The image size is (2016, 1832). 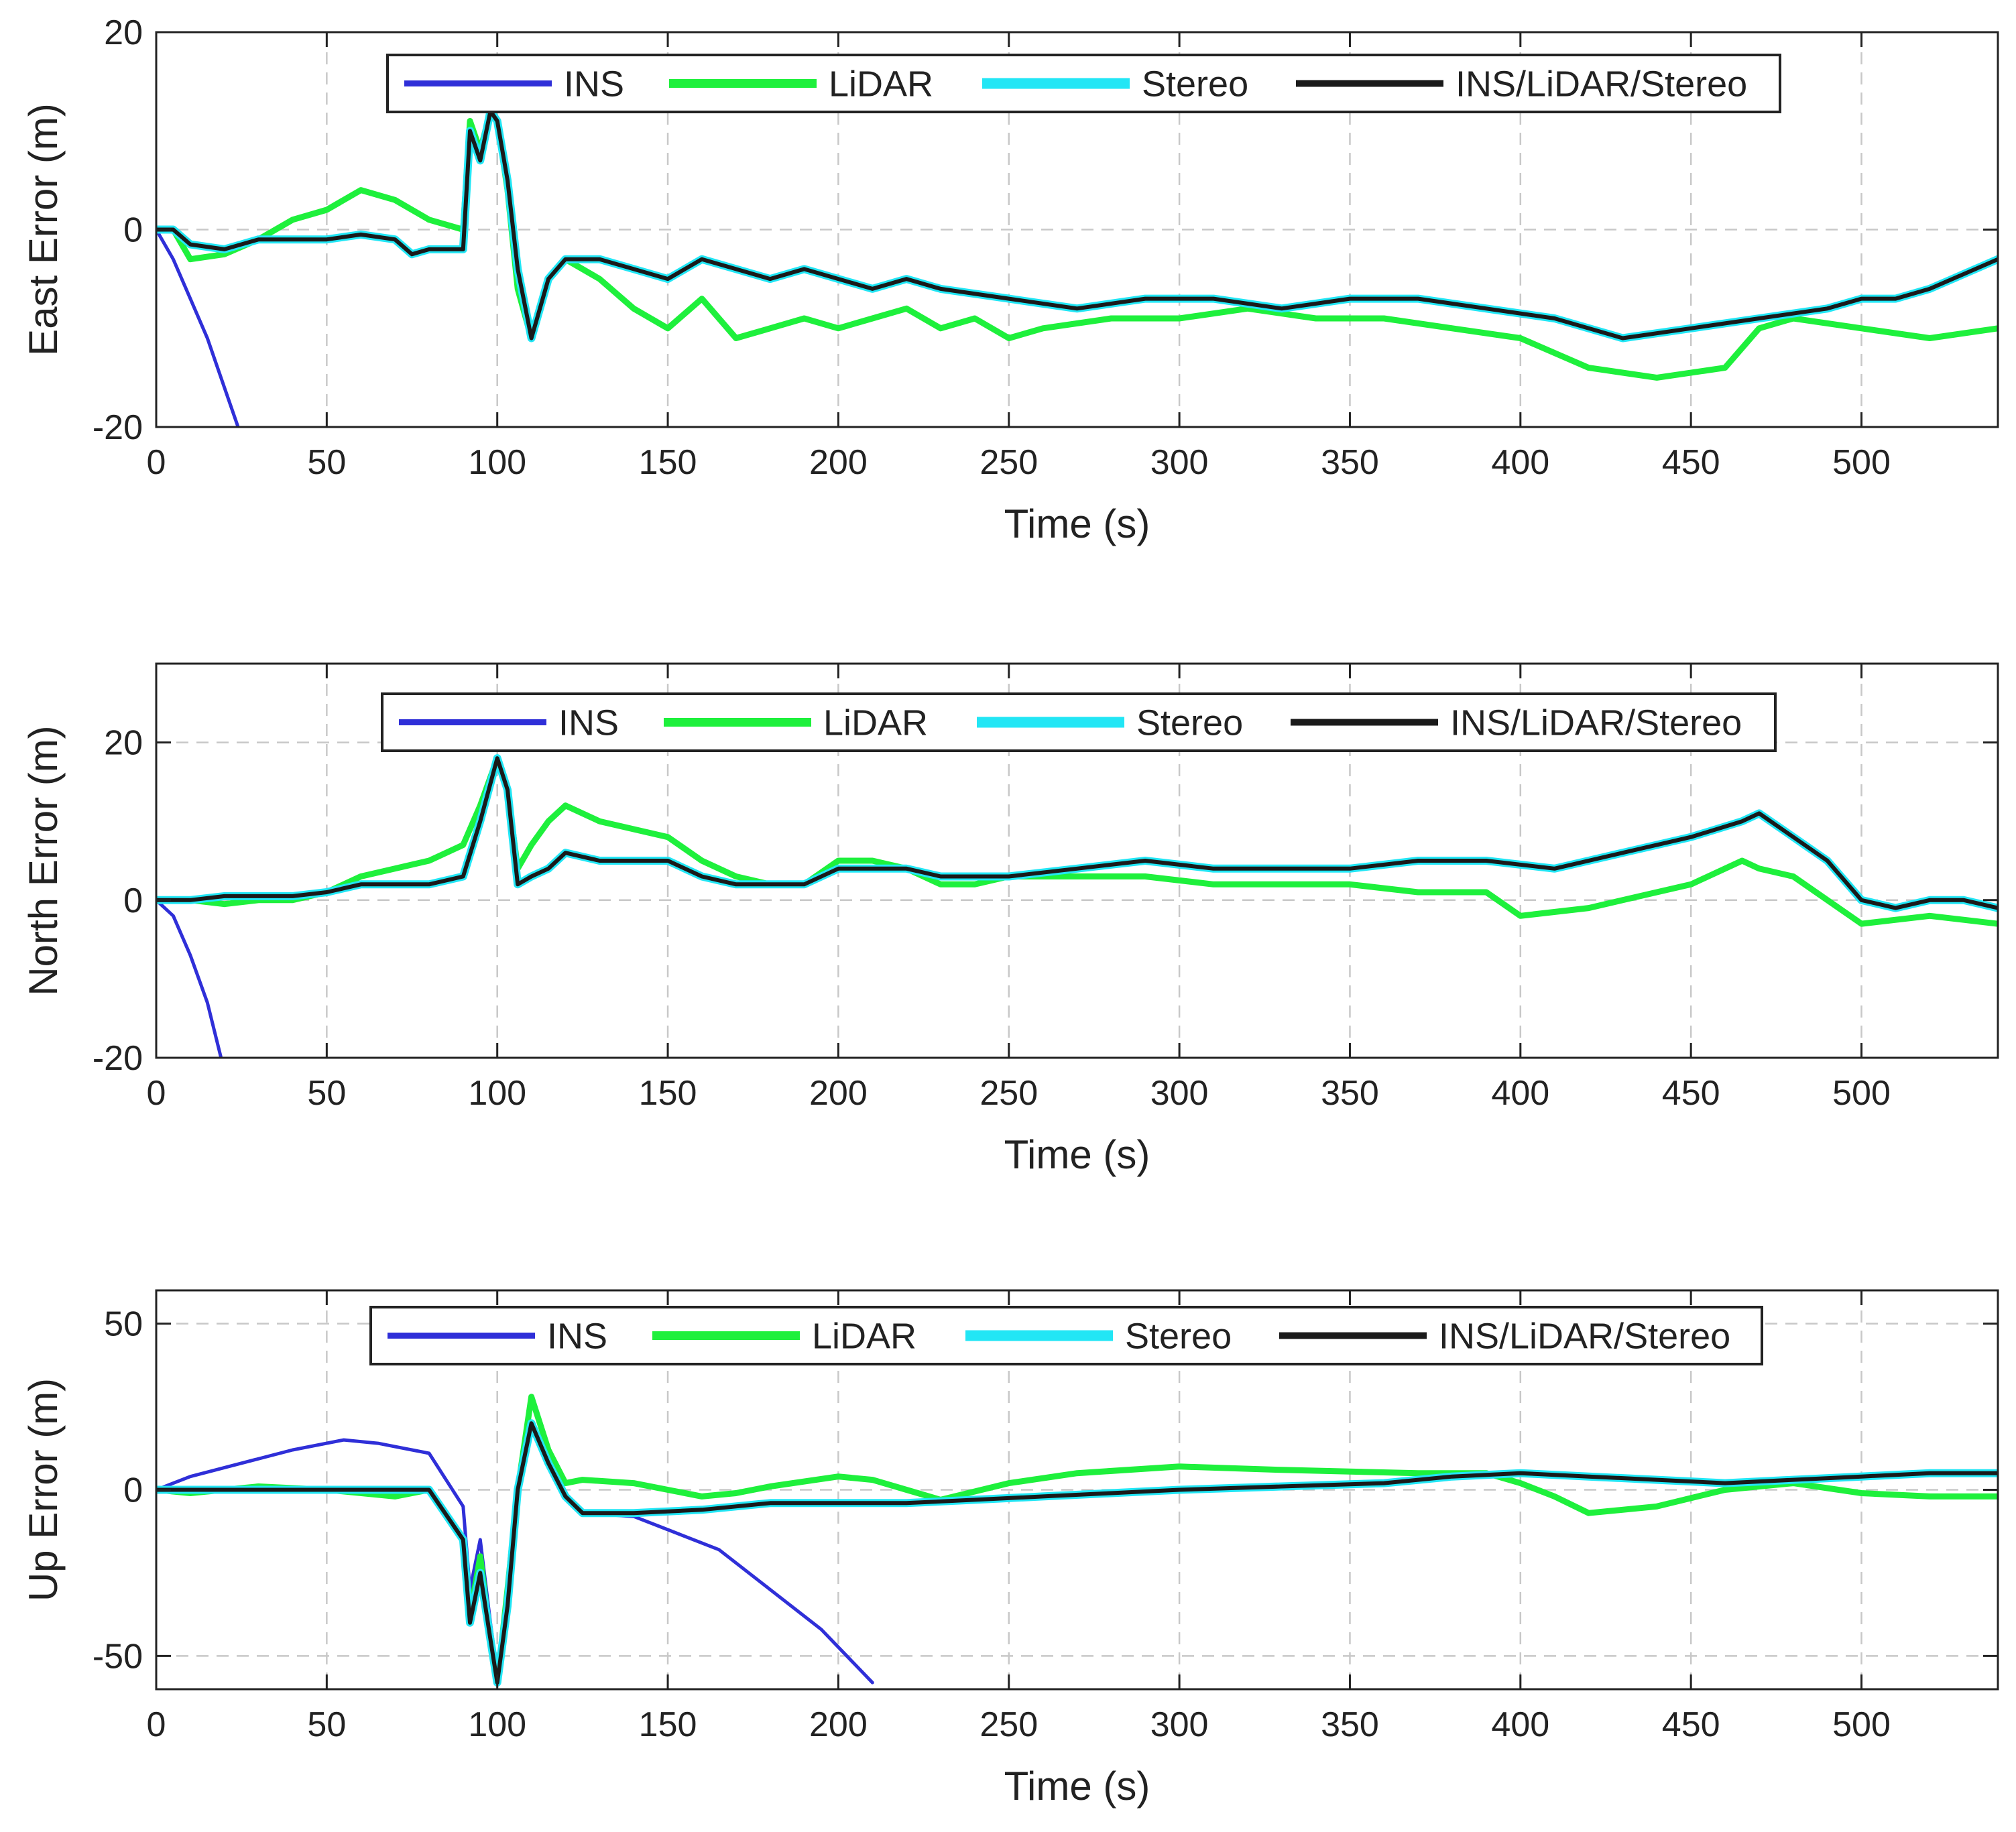 I want to click on series-group, so click(x=1077, y=1540).